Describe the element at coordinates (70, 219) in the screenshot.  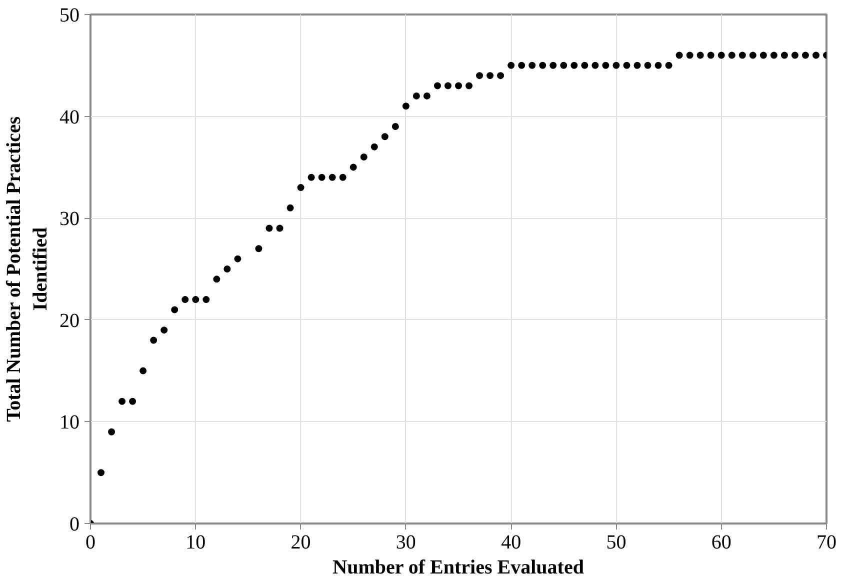
I see `y-tick-label: 30` at that location.